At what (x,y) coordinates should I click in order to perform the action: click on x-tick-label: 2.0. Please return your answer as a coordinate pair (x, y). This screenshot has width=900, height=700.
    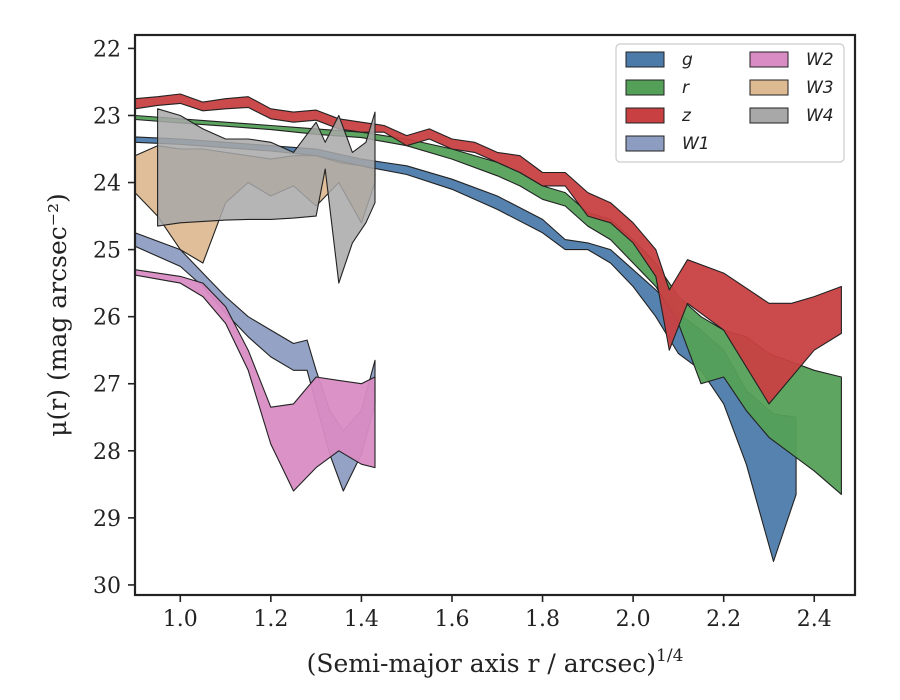
    Looking at the image, I should click on (633, 619).